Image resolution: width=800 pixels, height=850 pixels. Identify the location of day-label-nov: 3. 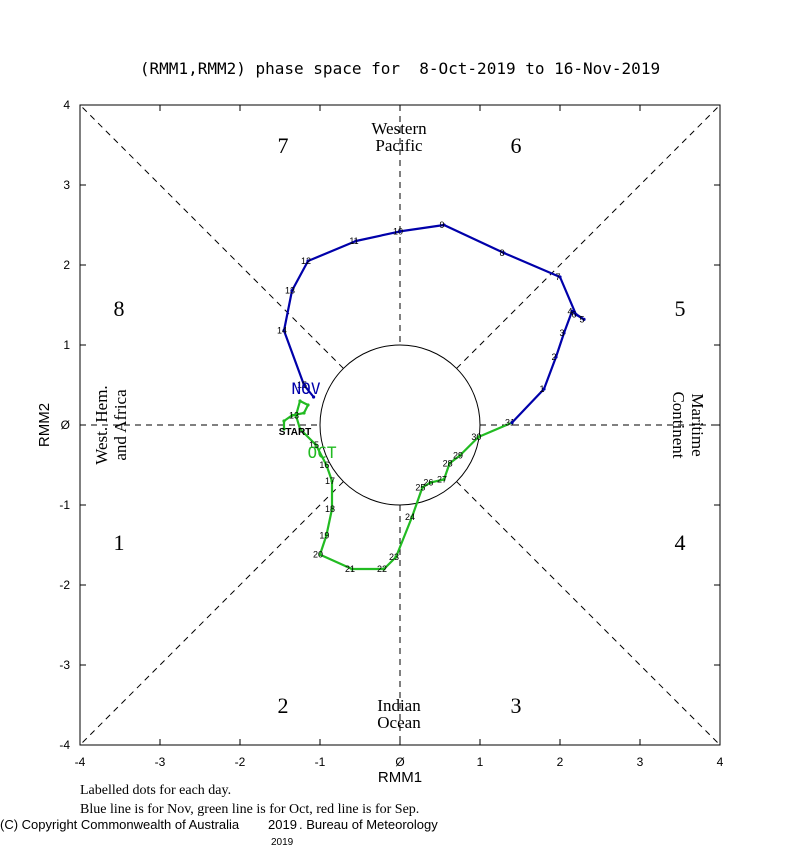
(561, 333).